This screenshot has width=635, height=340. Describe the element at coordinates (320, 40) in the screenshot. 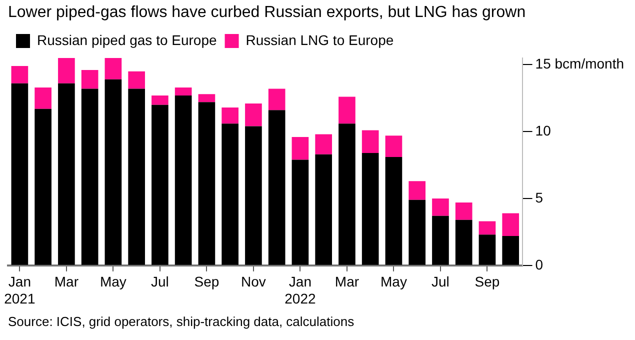

I see `legend-label: Russian LNG to Europe` at that location.